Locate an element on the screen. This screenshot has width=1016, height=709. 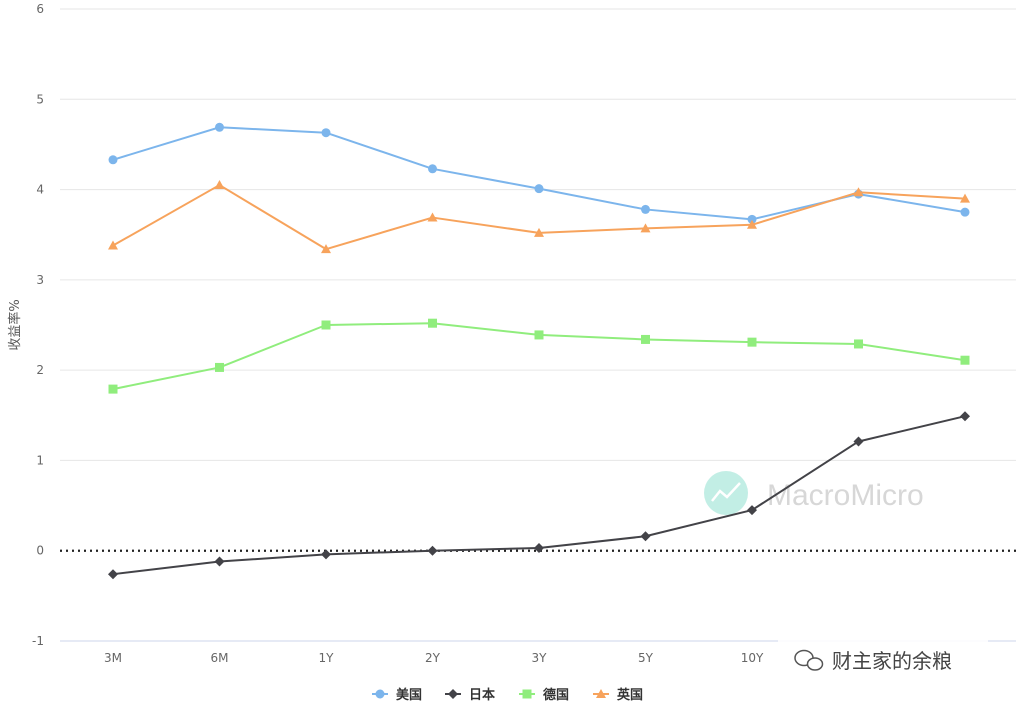
x-tick-label: 10Y is located at coordinates (752, 658).